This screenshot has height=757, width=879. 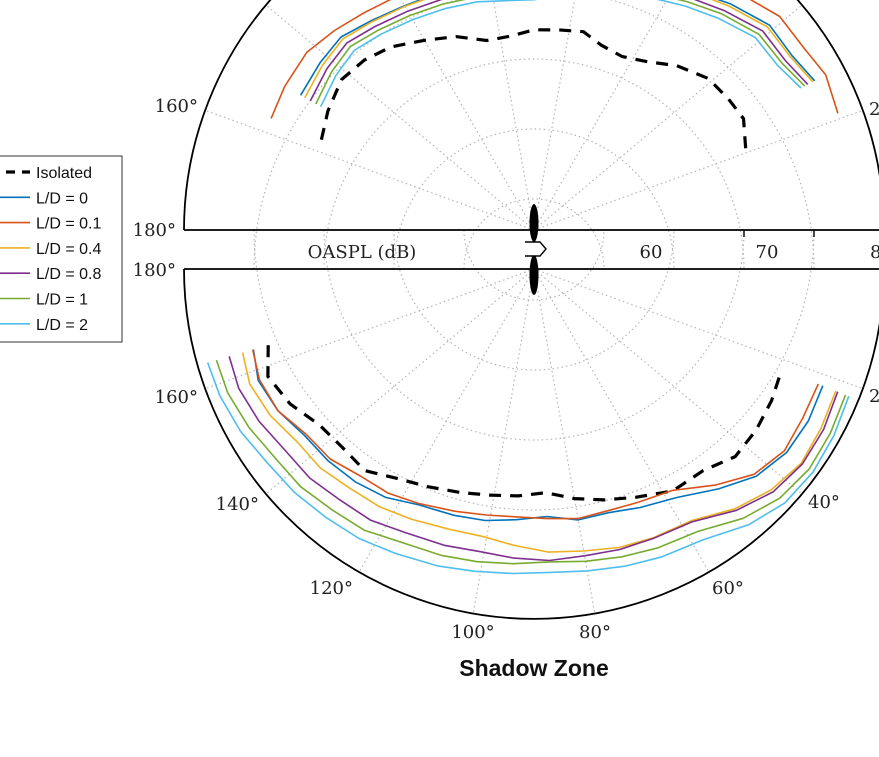 I want to click on lower-nacelle-glyph, so click(x=534, y=275).